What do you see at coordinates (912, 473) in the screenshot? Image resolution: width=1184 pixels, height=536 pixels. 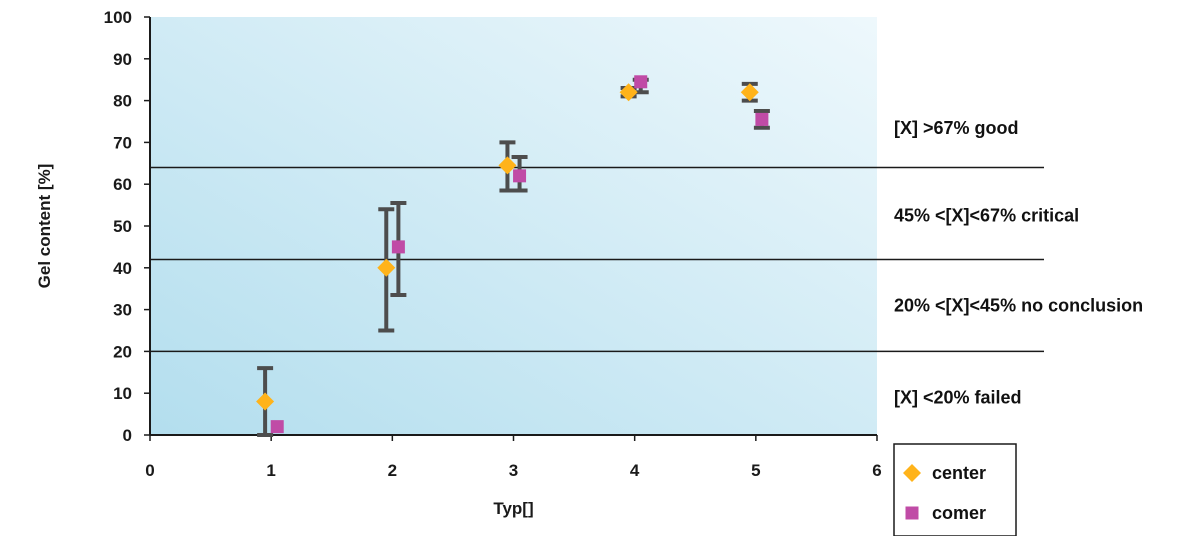 I see `legend-center-swatch` at bounding box center [912, 473].